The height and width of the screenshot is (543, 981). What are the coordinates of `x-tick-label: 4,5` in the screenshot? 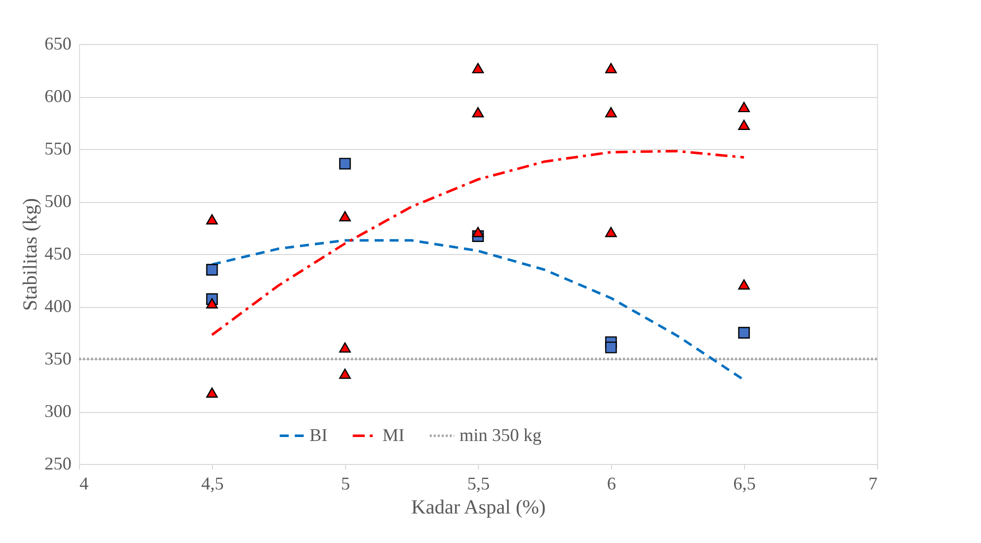 It's located at (212, 484).